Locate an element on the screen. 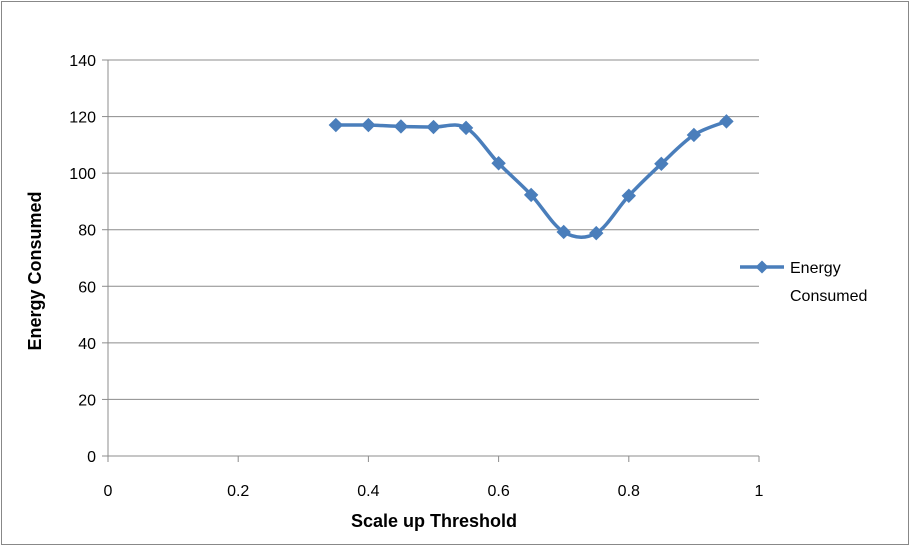 The height and width of the screenshot is (549, 910). y-tick-label: 80 is located at coordinates (87, 231).